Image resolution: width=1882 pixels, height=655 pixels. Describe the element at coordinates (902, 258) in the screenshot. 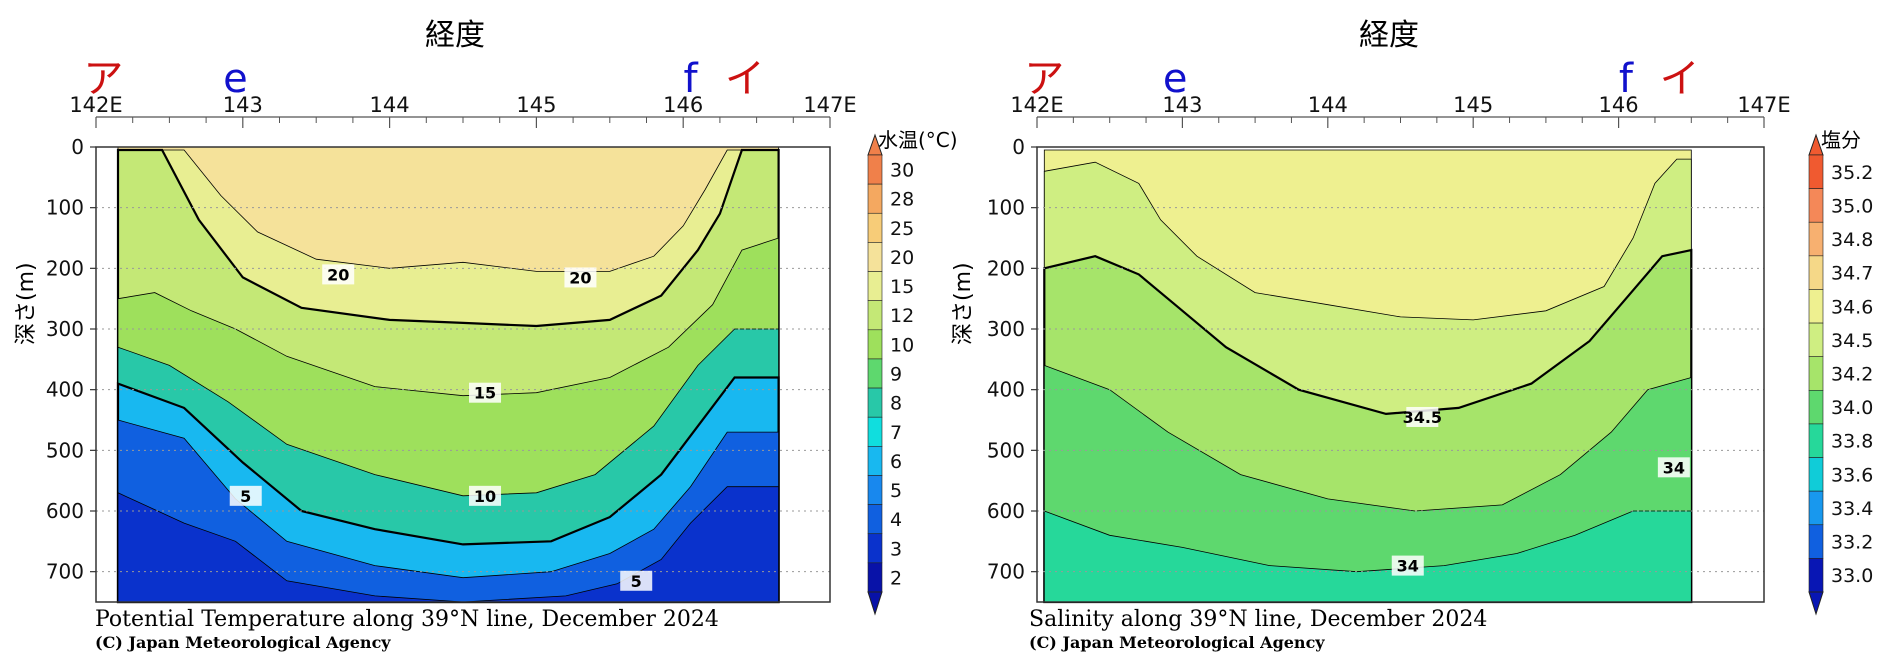

I see `colorbar-level-label: 20` at that location.